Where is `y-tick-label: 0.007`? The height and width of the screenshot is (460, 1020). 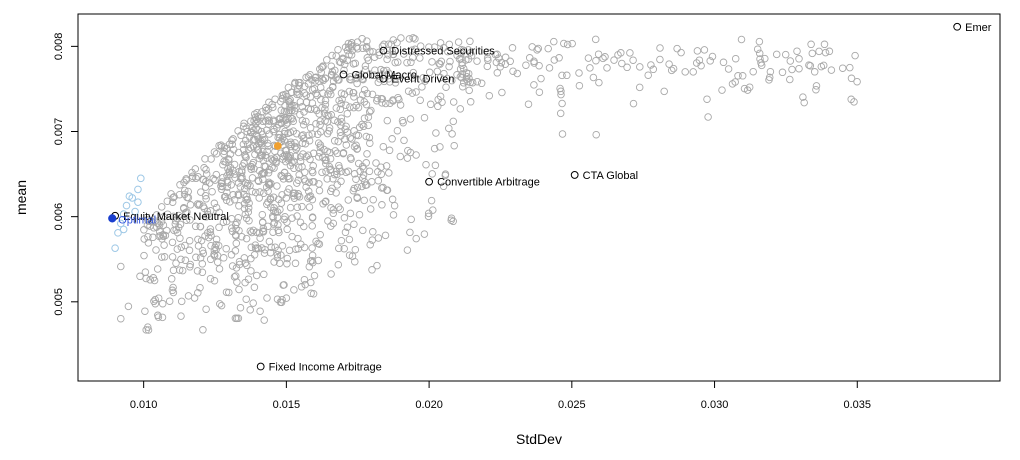 y-tick-label: 0.007 is located at coordinates (59, 132).